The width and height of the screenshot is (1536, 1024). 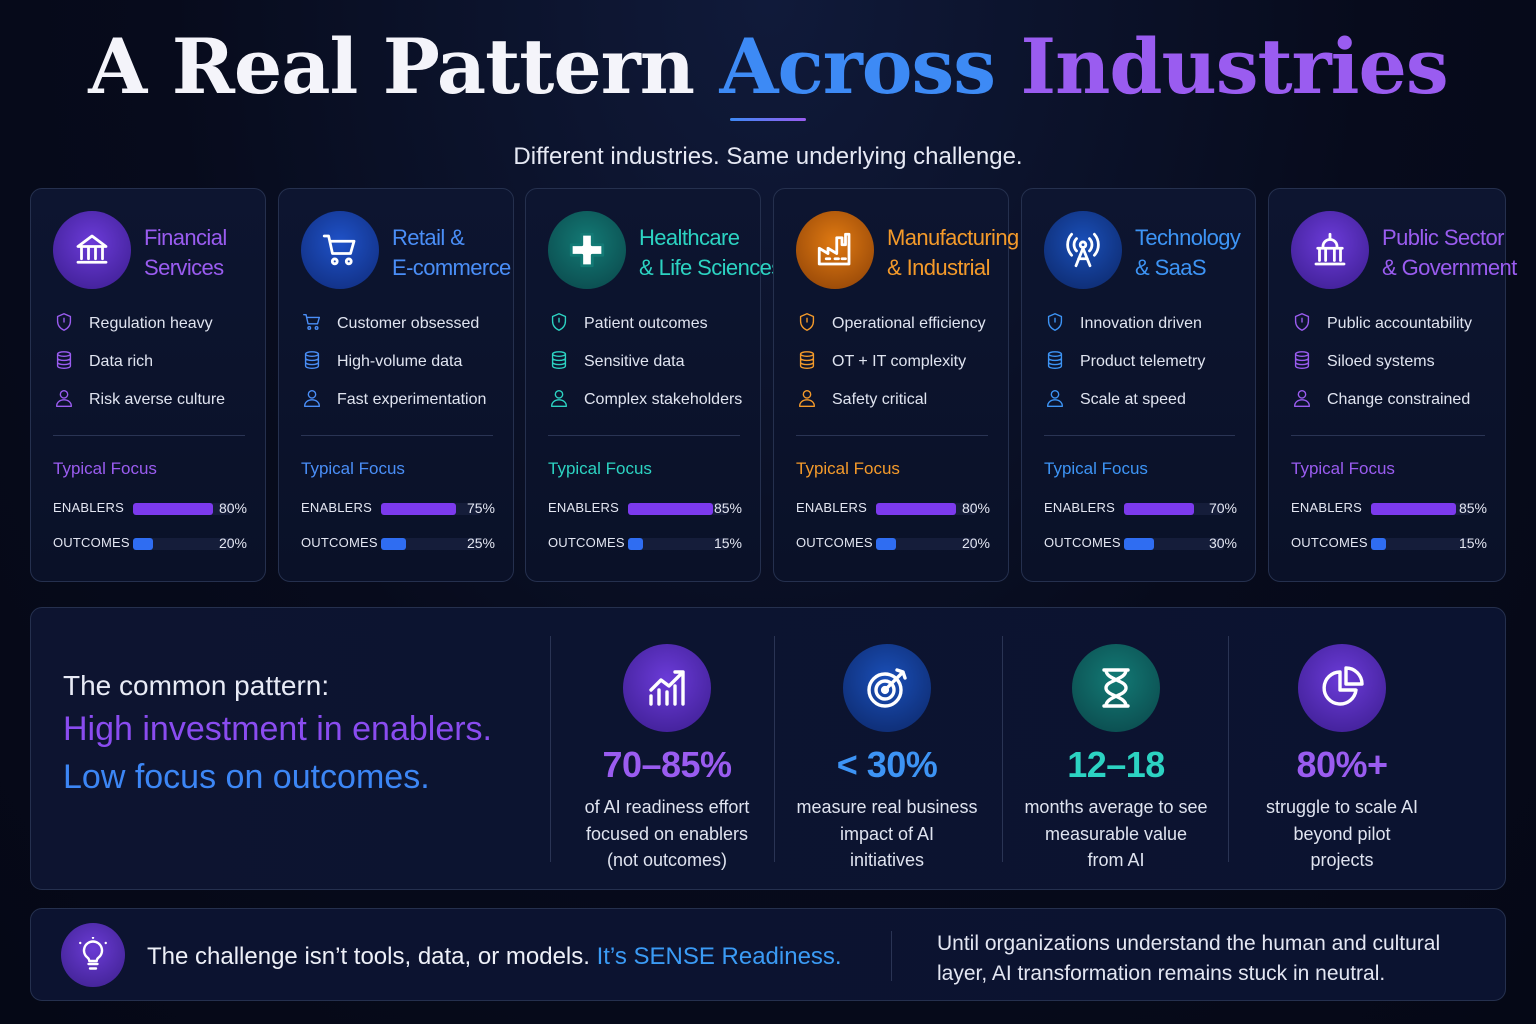 I want to click on trait-label: Fast experimentation, so click(x=412, y=399).